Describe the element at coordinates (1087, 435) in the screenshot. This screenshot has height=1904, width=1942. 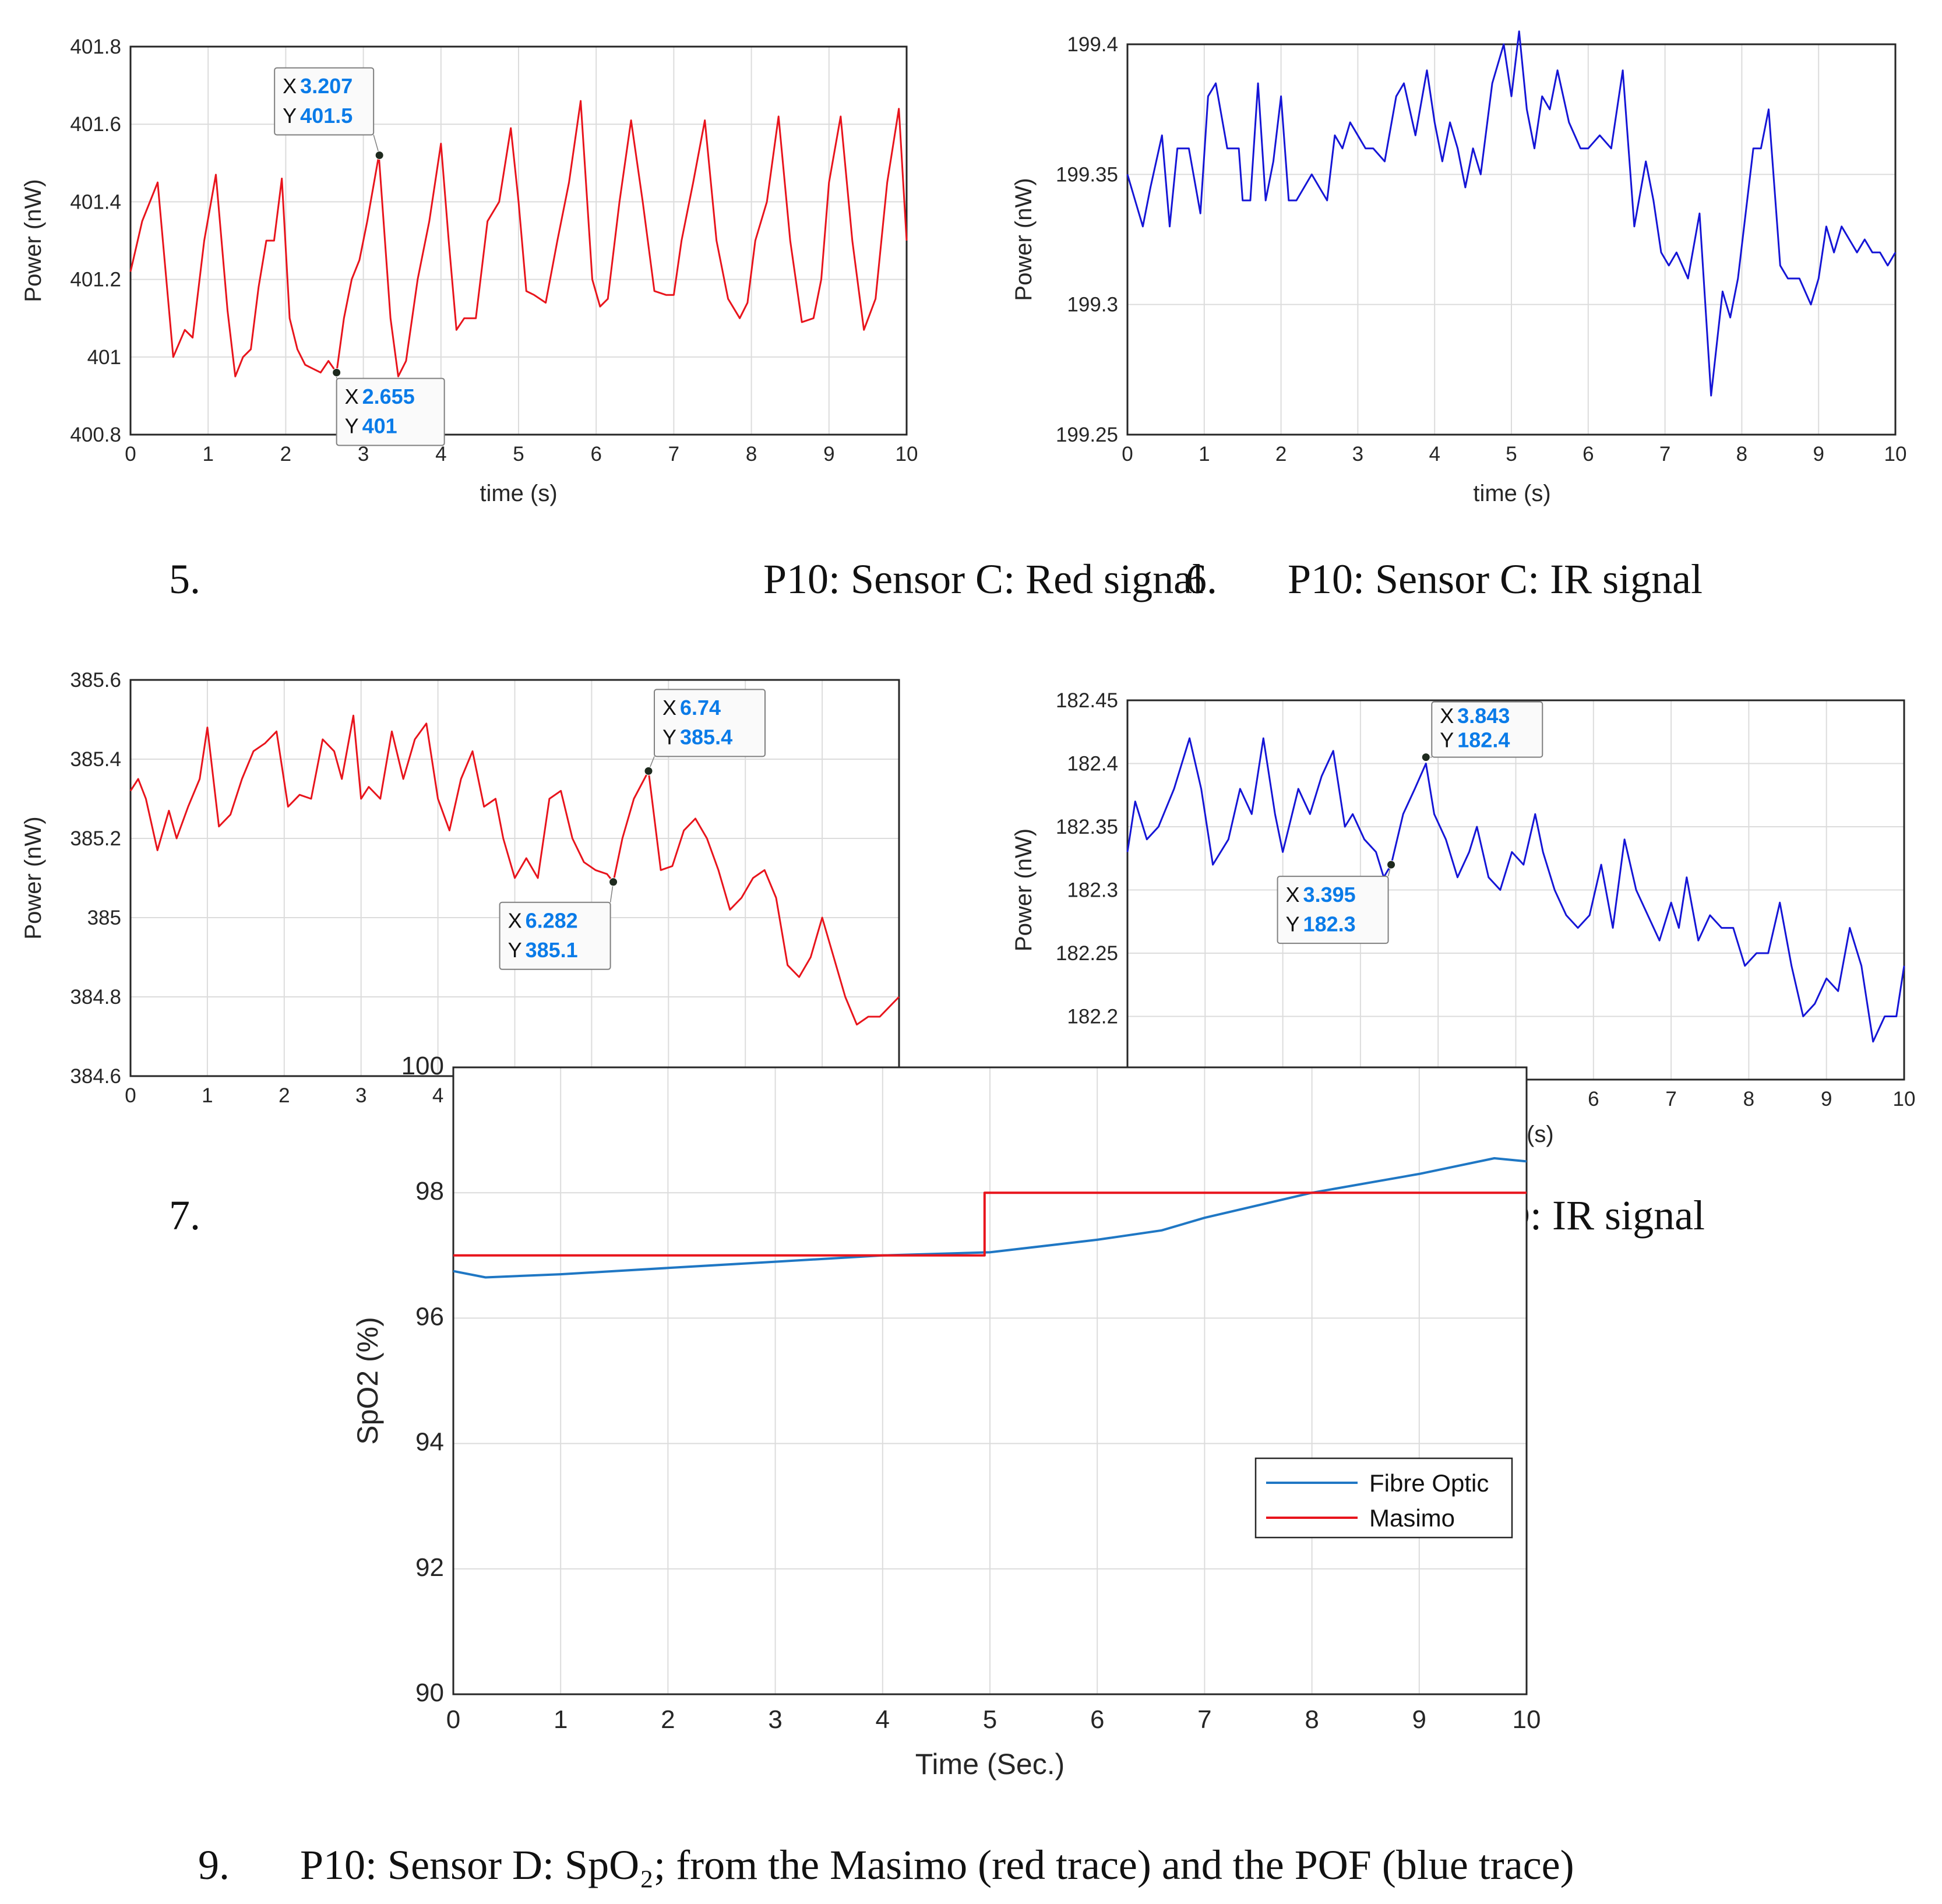
I see `y-tick-label: 199.25` at that location.